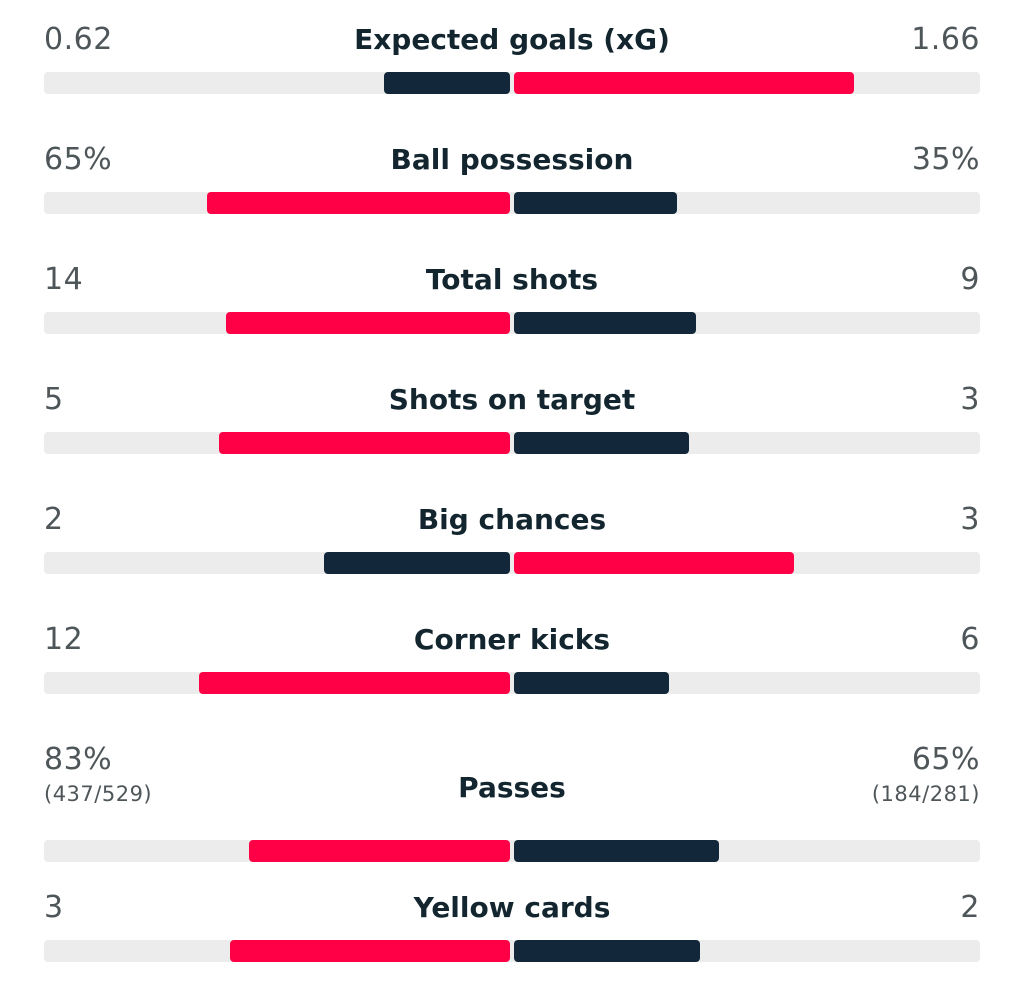  What do you see at coordinates (970, 907) in the screenshot?
I see `away-value: 2` at bounding box center [970, 907].